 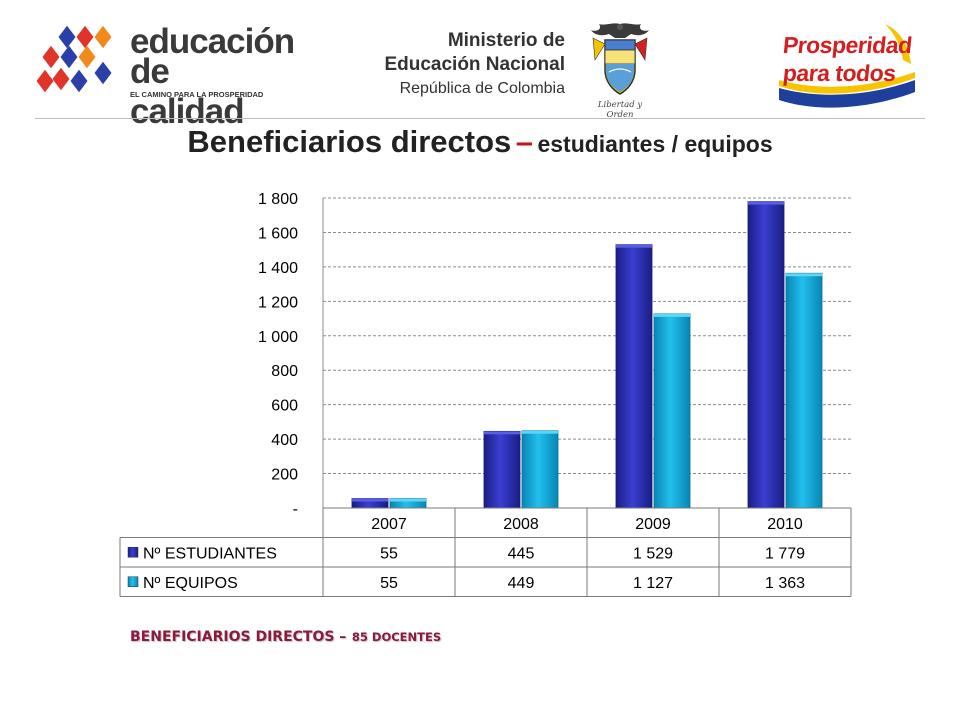 I want to click on educacion-logo-tagline: EL CAMINO PARA LA PROSPERIDAD, so click(x=197, y=94).